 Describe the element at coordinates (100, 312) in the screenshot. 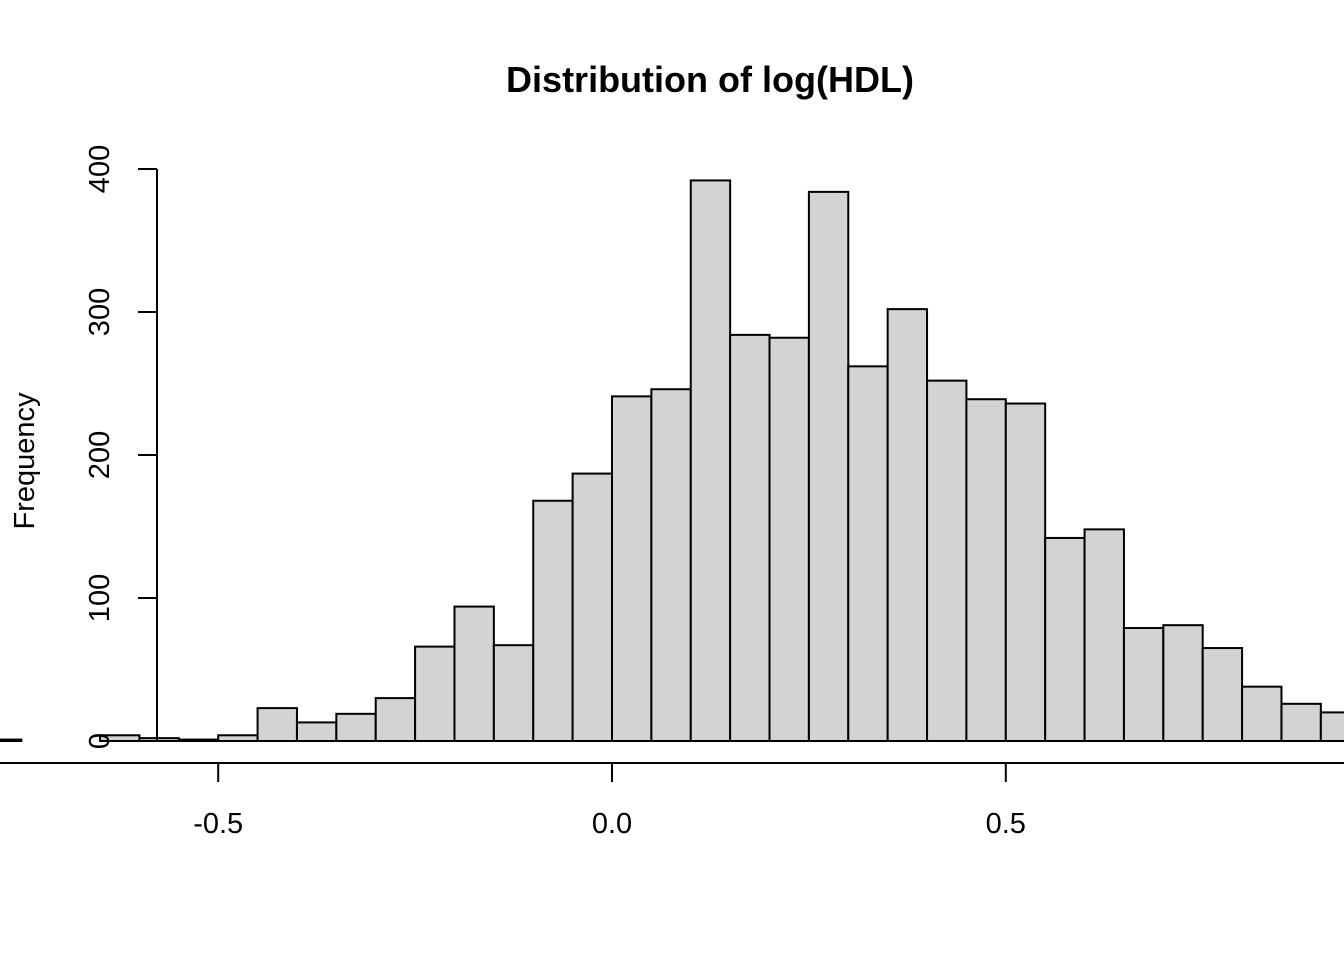

I see `y-tick-label: 300` at that location.